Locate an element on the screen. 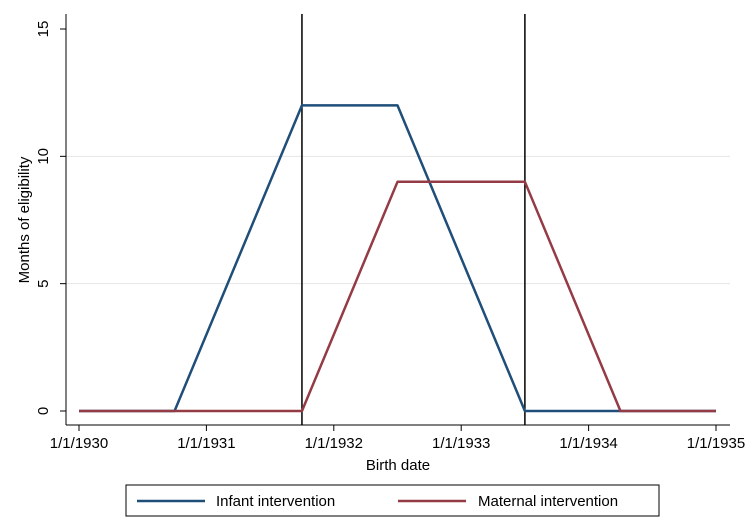 Image resolution: width=750 pixels, height=518 pixels. legend-box is located at coordinates (392, 500).